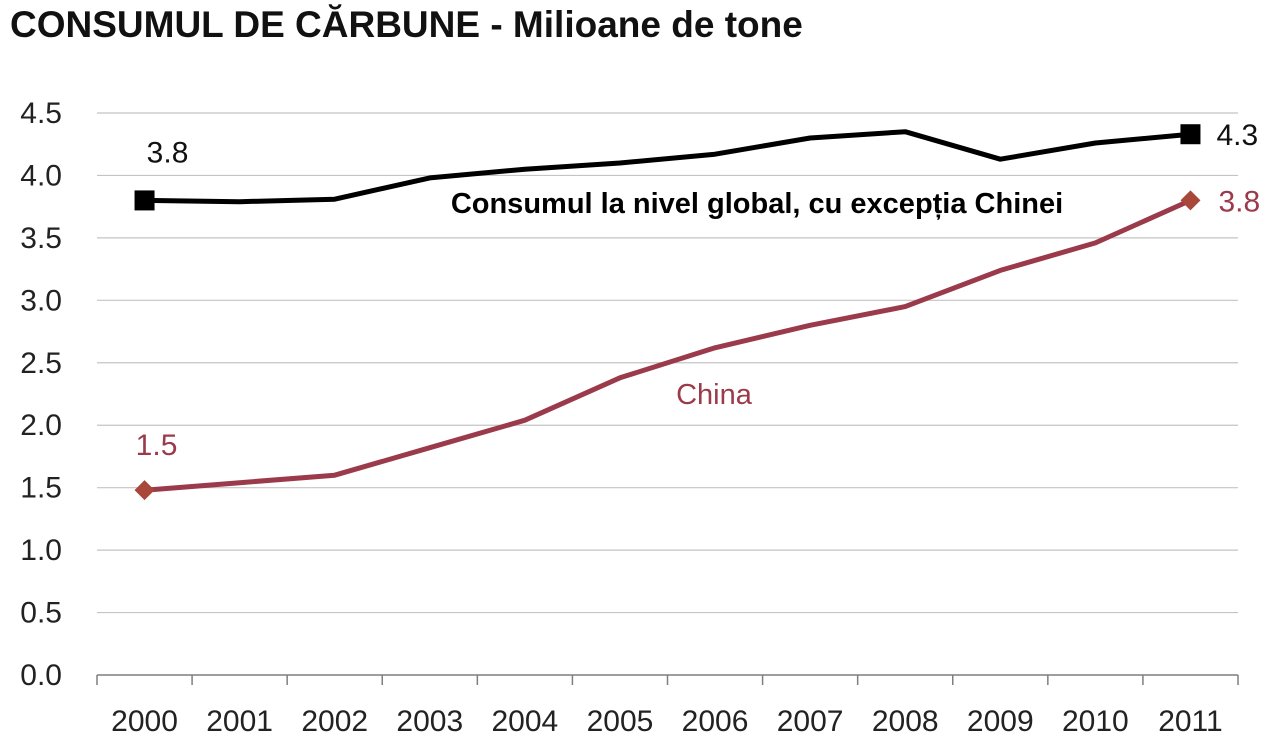 The height and width of the screenshot is (750, 1273). What do you see at coordinates (714, 395) in the screenshot?
I see `series-name-label: China` at bounding box center [714, 395].